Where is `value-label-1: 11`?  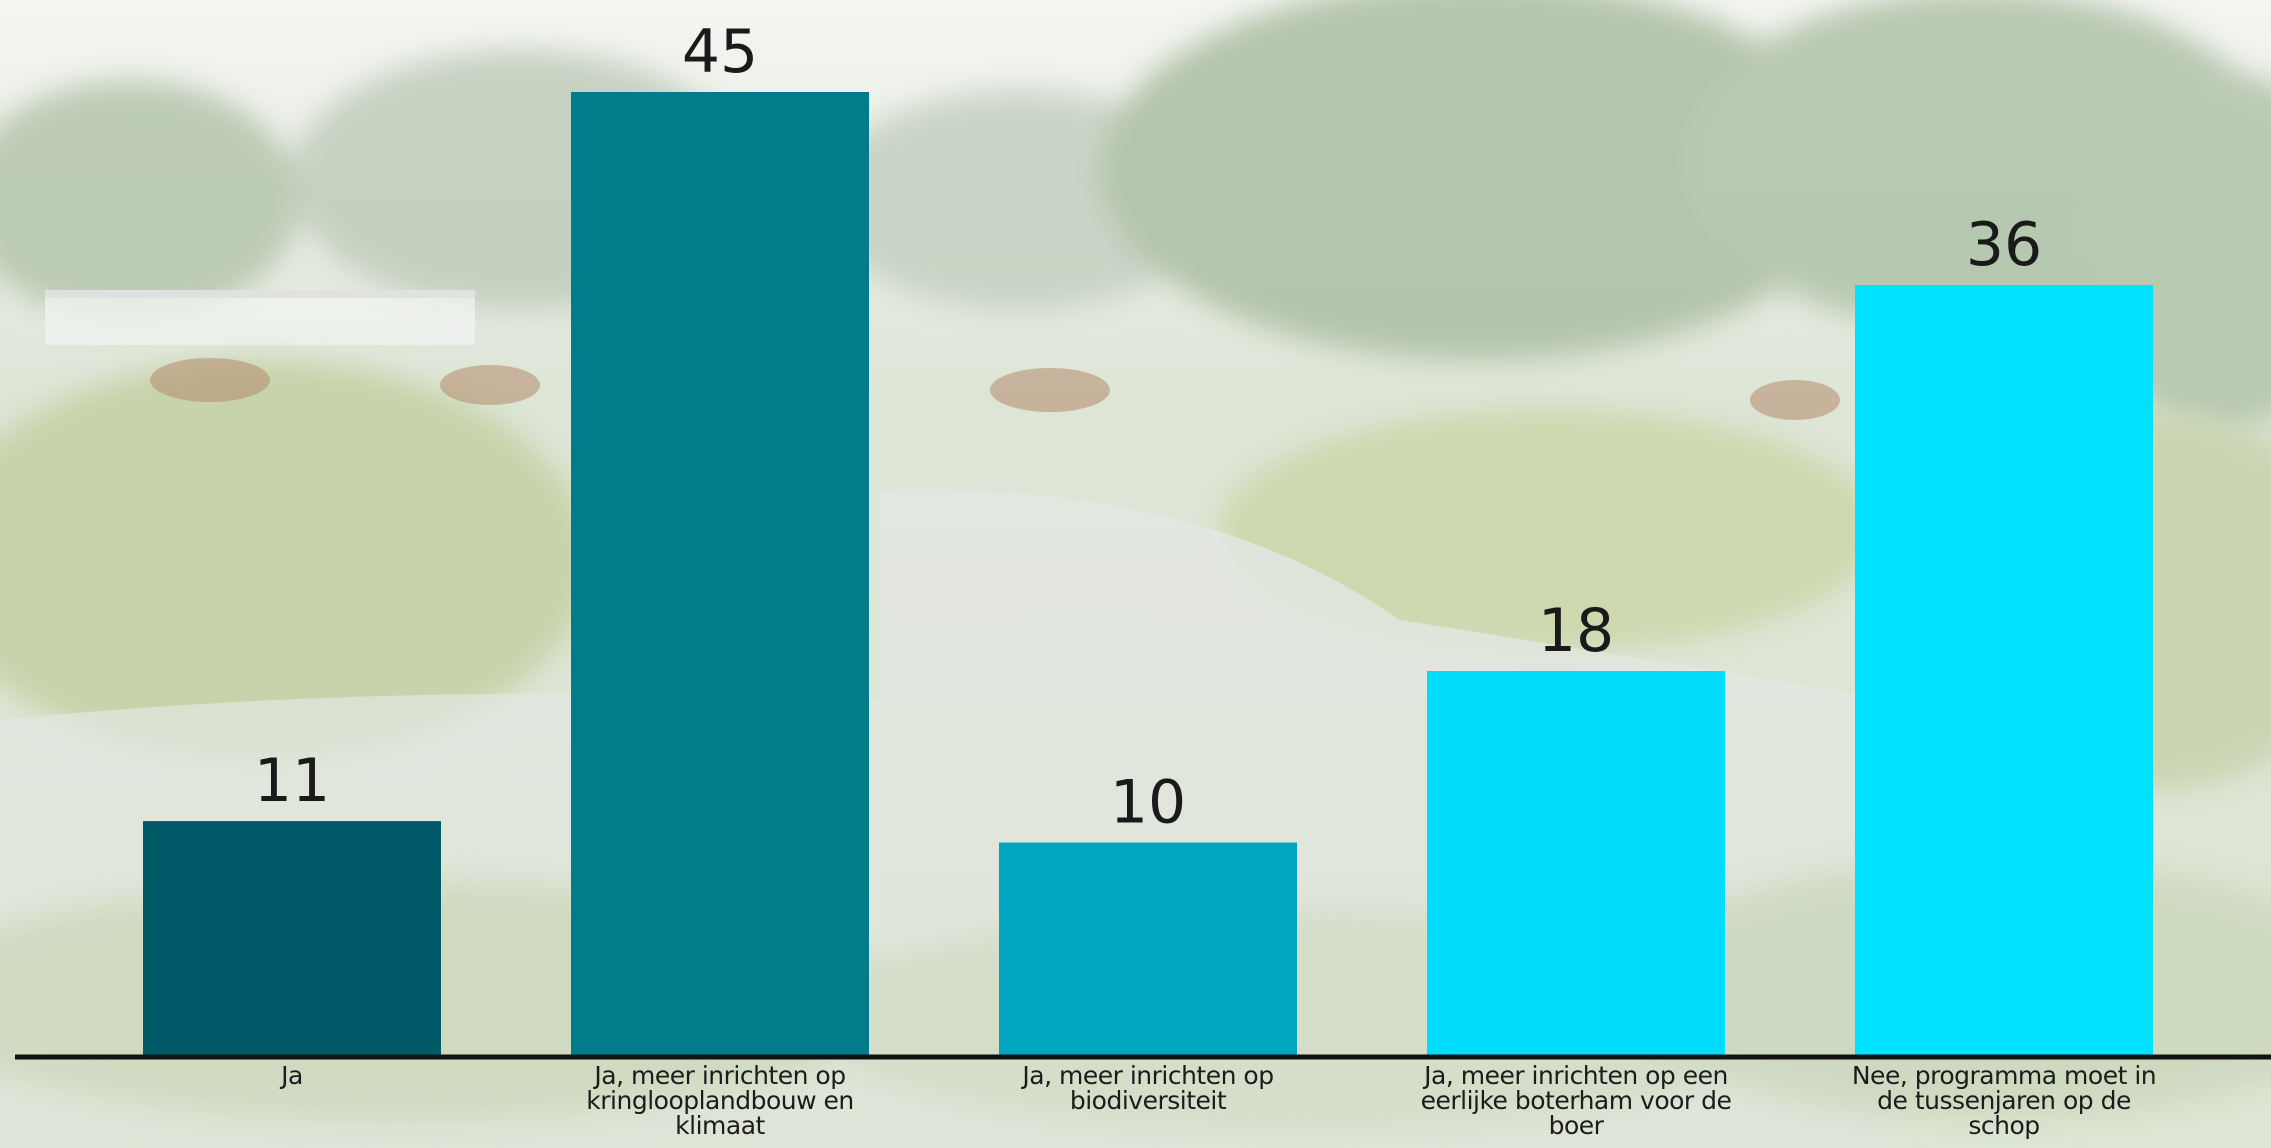 value-label-1: 11 is located at coordinates (292, 781).